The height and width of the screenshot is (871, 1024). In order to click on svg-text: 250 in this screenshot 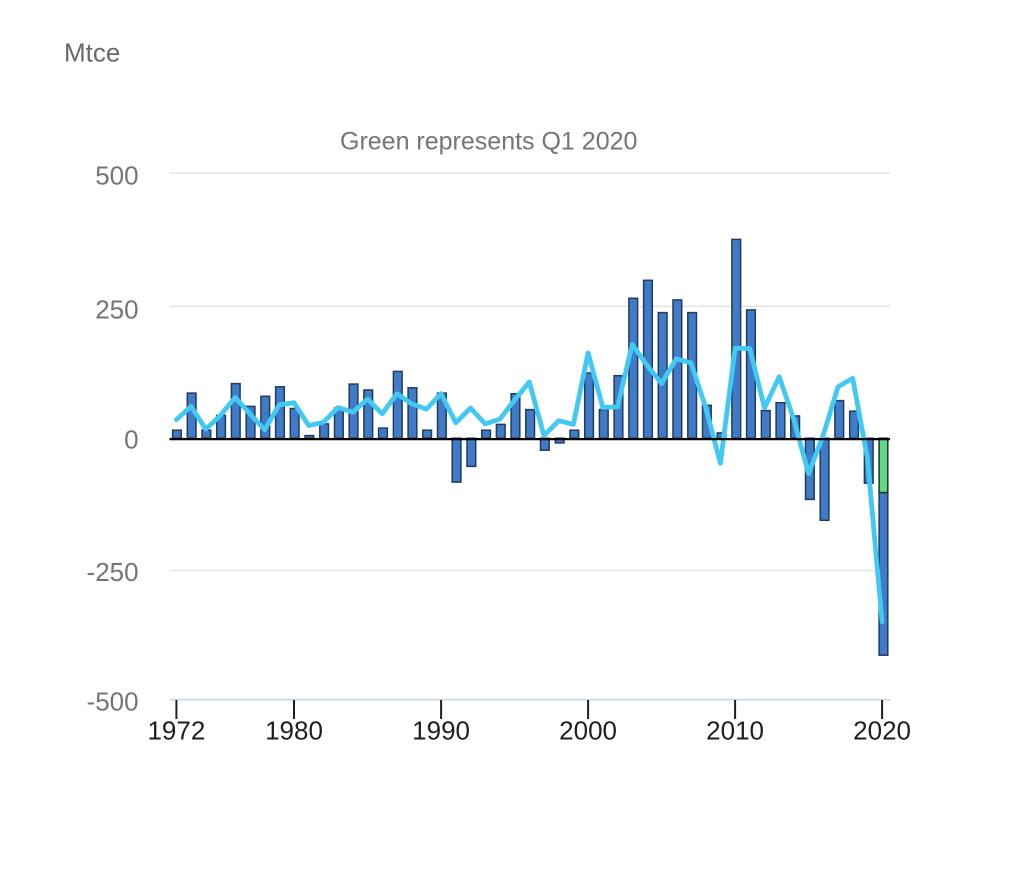, I will do `click(116, 310)`.